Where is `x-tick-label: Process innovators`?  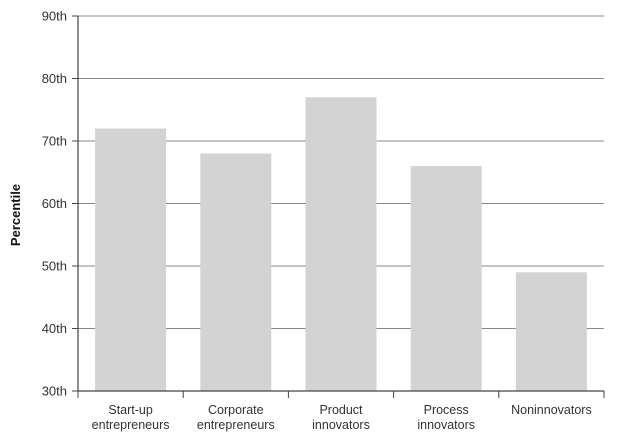 x-tick-label: Process innovators is located at coordinates (446, 417).